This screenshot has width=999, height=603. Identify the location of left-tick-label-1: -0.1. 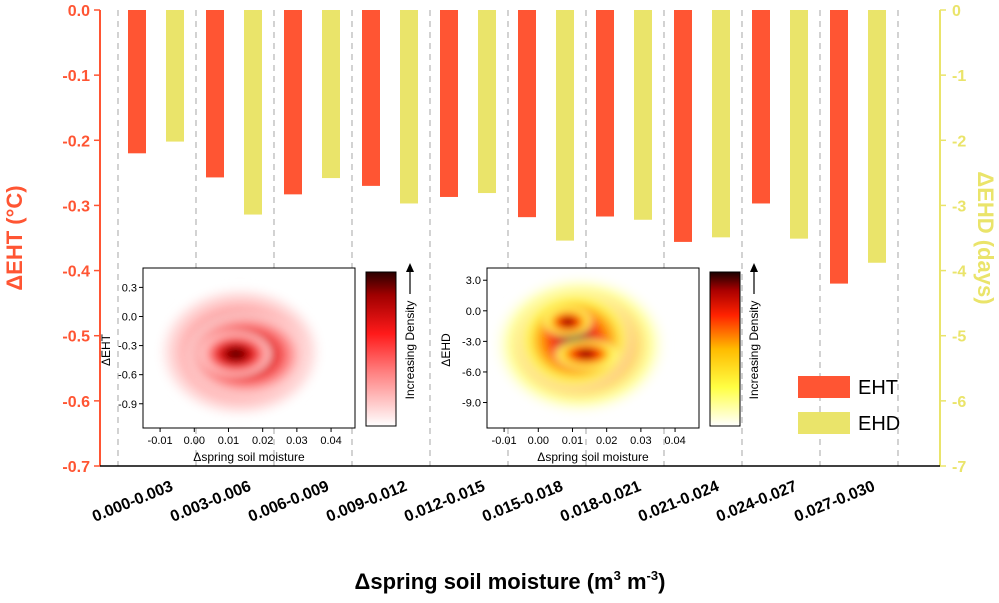
(76, 76).